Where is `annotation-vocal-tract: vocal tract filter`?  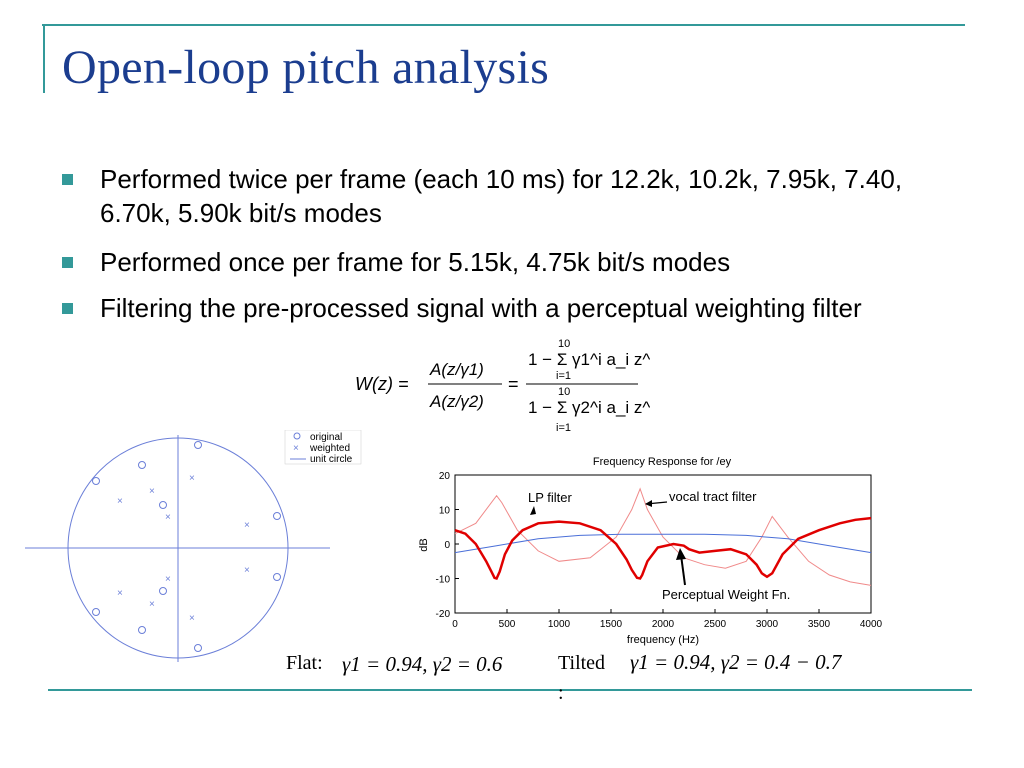 annotation-vocal-tract: vocal tract filter is located at coordinates (713, 496).